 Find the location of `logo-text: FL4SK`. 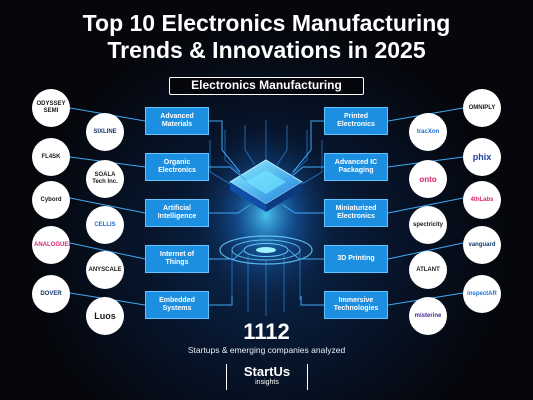

logo-text: FL4SK is located at coordinates (51, 156).